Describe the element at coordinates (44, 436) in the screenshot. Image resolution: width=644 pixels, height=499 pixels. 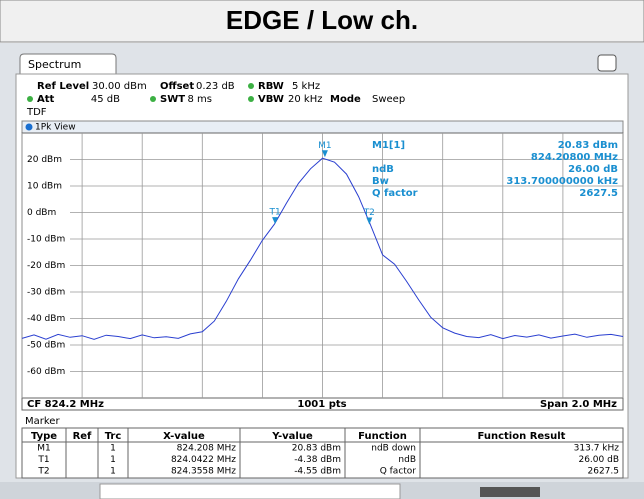
I see `table-header: Type` at that location.